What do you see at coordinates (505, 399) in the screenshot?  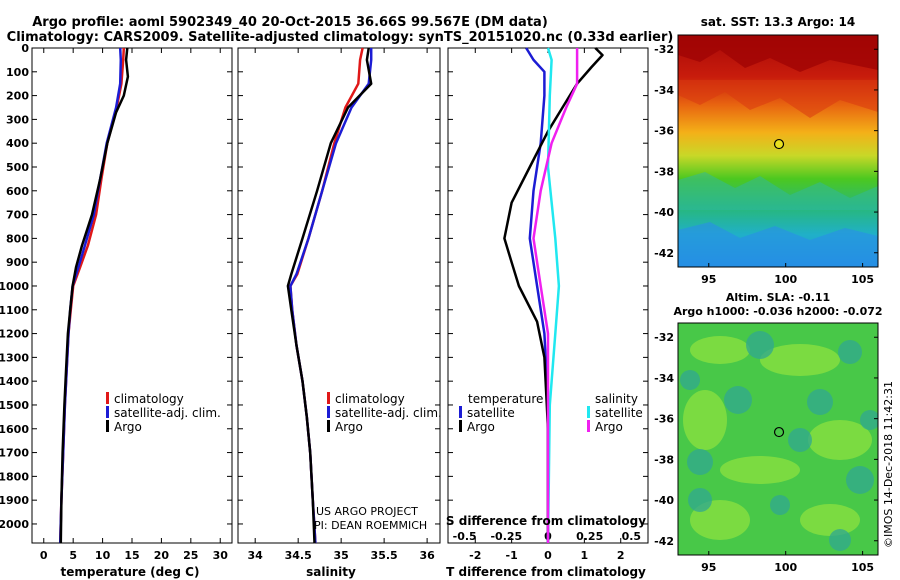 I see `legend-temperature-title: temperature` at bounding box center [505, 399].